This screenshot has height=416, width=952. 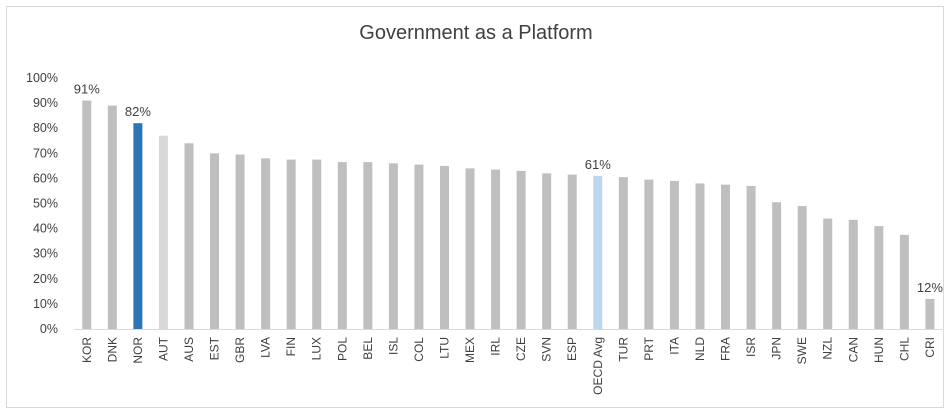 What do you see at coordinates (45, 304) in the screenshot?
I see `y-tick-label: 10%` at bounding box center [45, 304].